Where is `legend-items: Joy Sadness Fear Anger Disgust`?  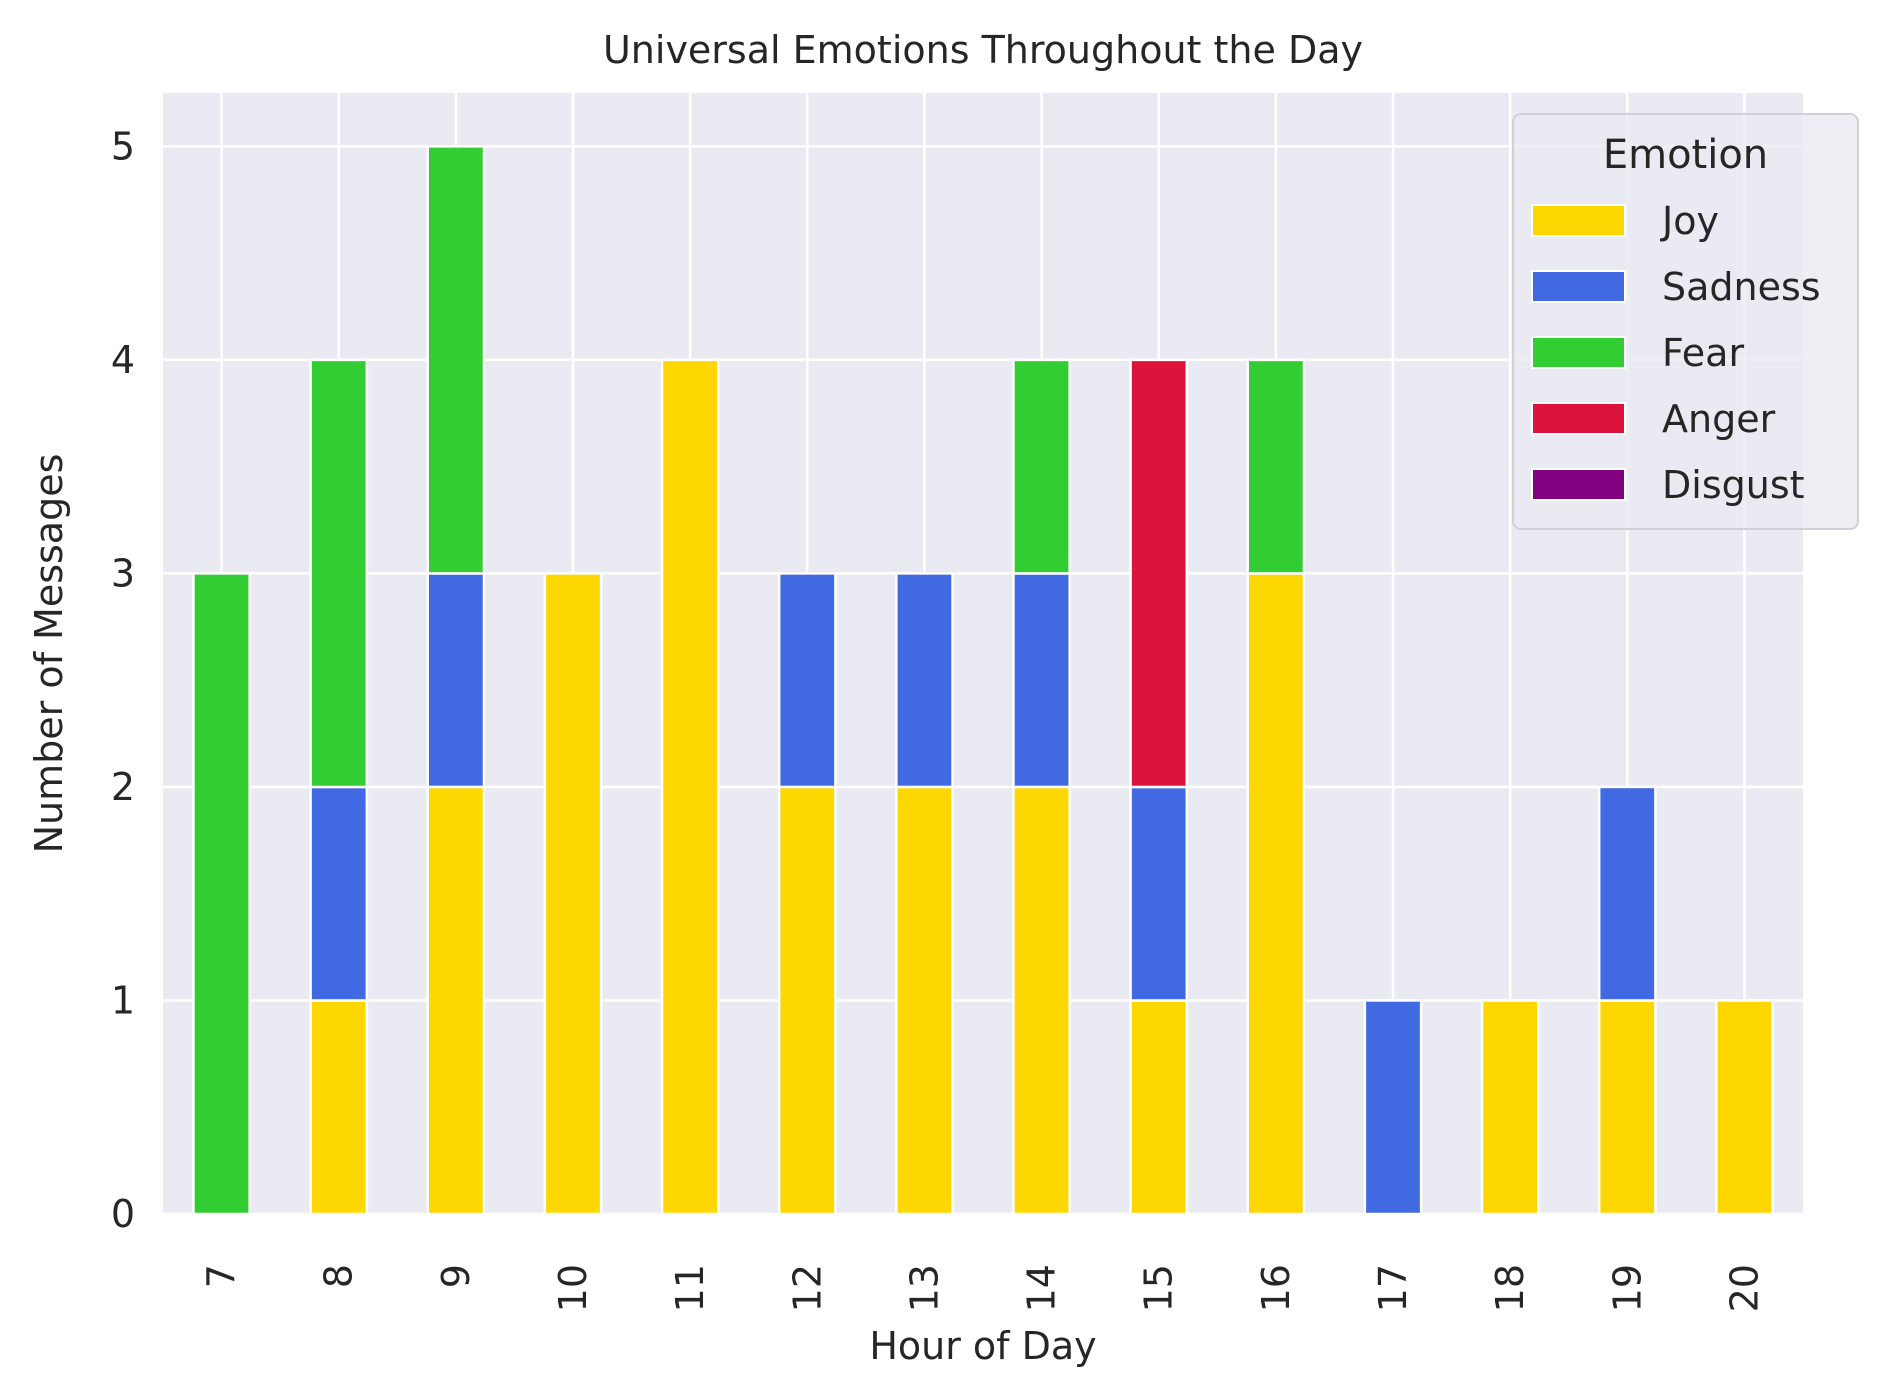
legend-items: Joy Sadness Fear Anger Disgust is located at coordinates (1676, 353).